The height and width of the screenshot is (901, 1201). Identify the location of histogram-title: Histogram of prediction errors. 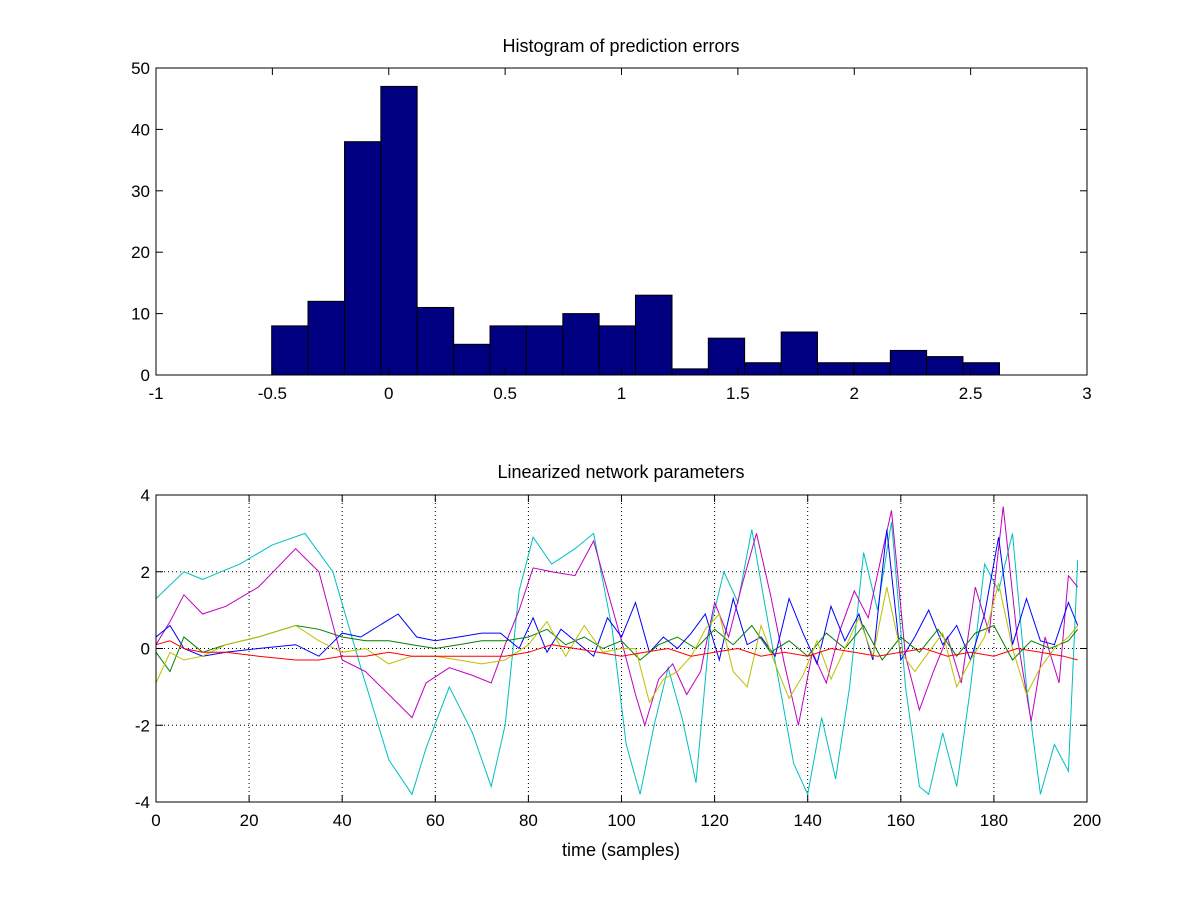
(620, 46).